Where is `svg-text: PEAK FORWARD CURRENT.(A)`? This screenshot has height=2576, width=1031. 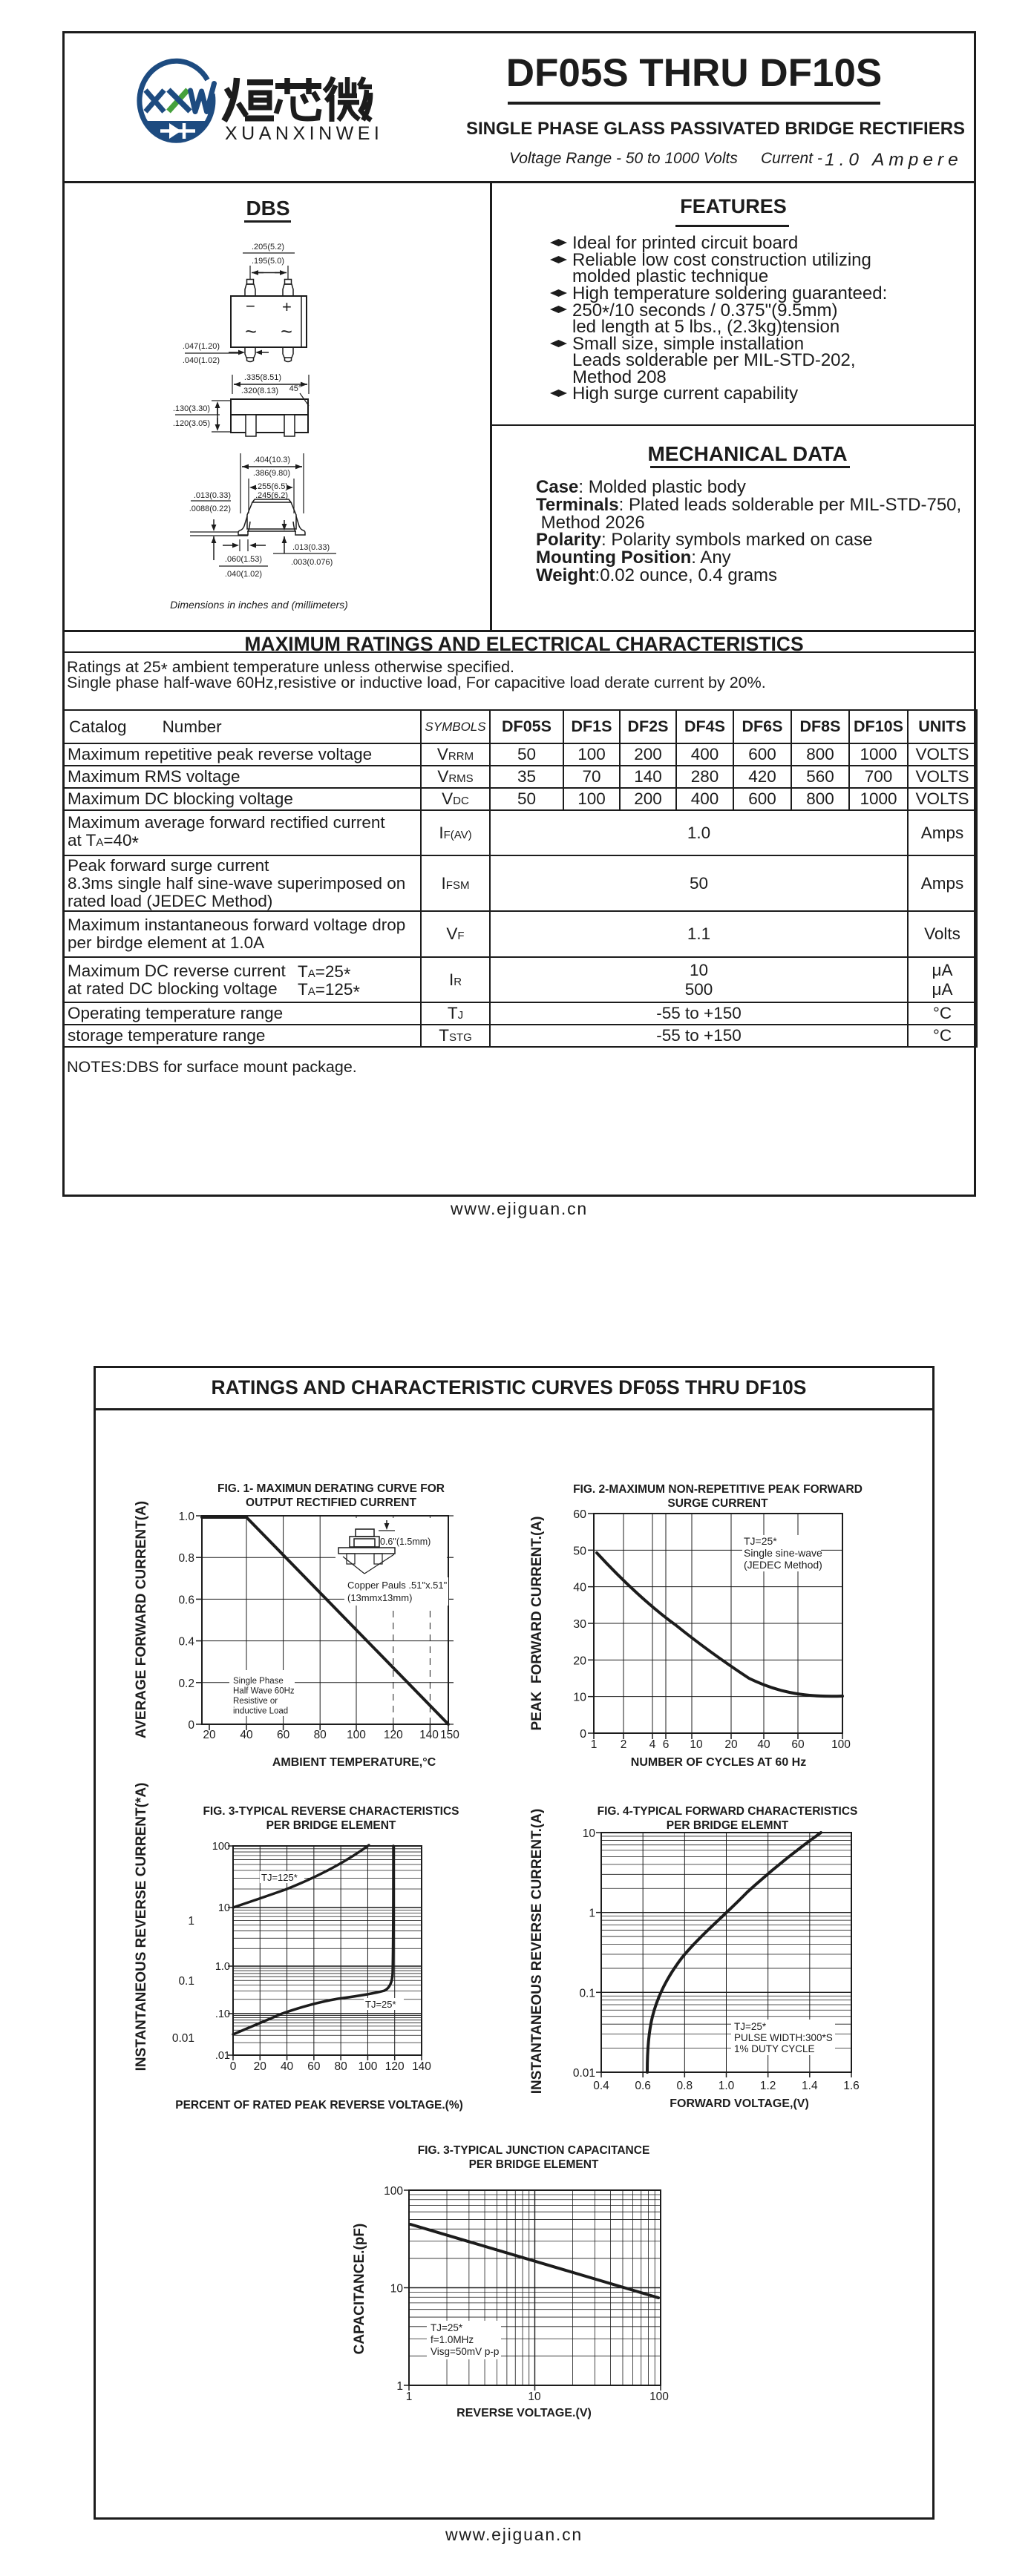 svg-text: PEAK FORWARD CURRENT.(A) is located at coordinates (537, 1624).